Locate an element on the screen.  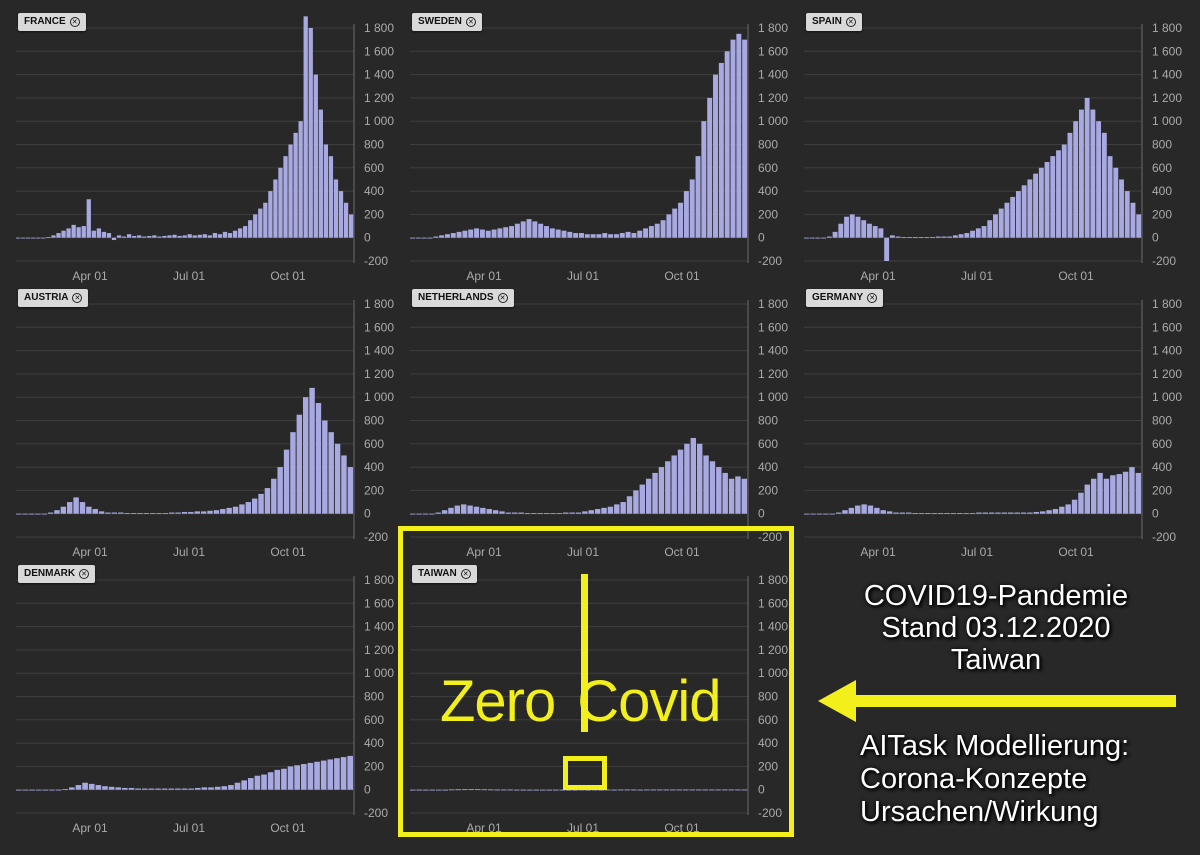
country-chip-france: FRANCE ✕ is located at coordinates (52, 22).